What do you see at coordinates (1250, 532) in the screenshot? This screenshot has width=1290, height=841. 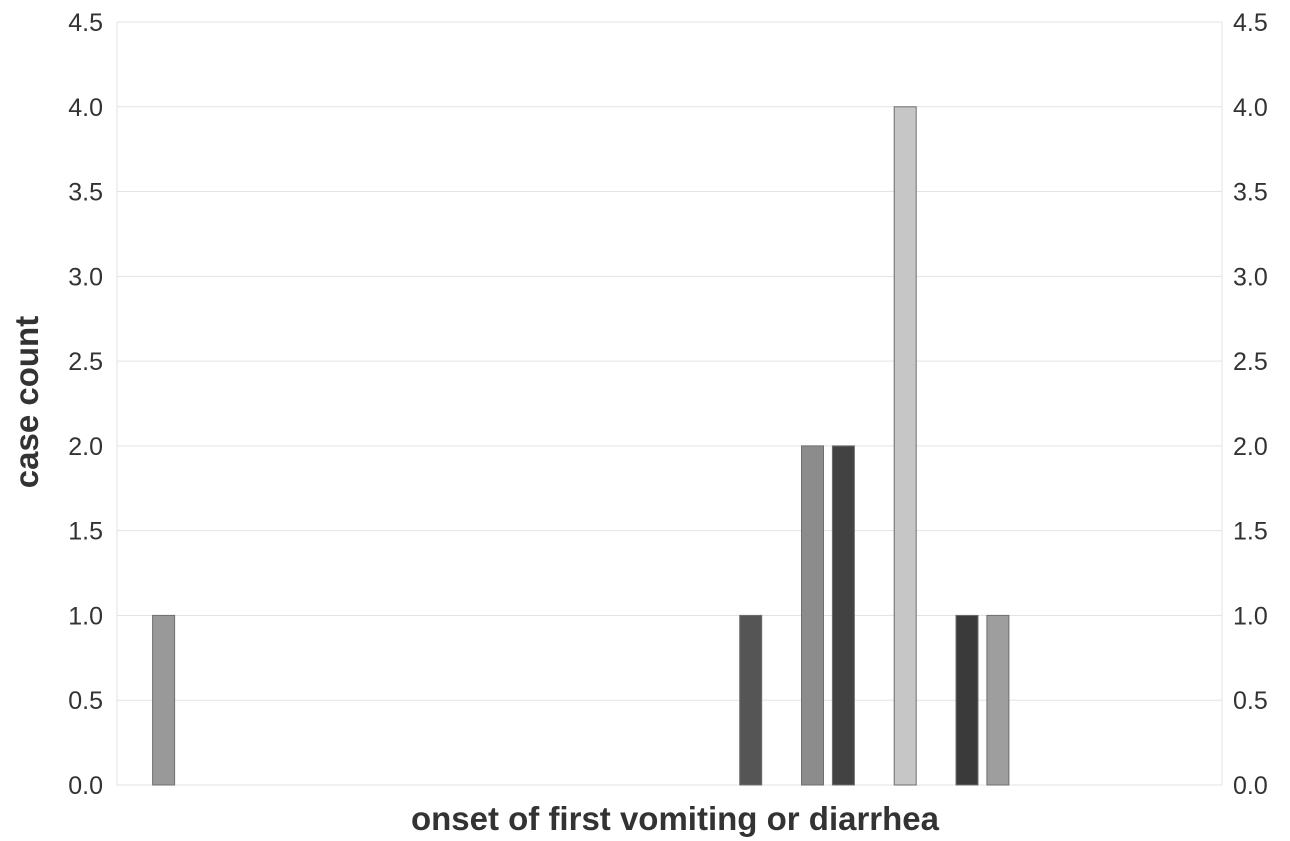 I see `y-tick-label-right: 1.5` at bounding box center [1250, 532].